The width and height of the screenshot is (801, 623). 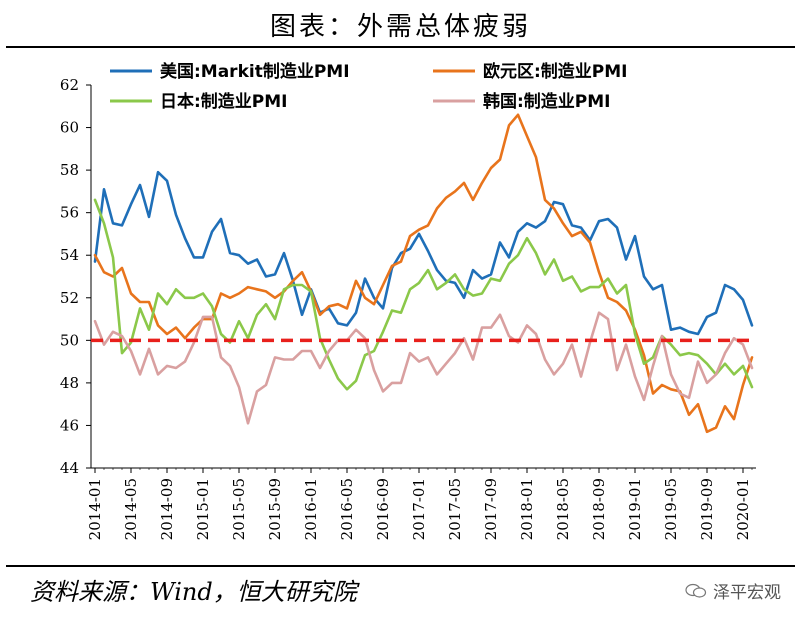 I want to click on x-tick-label: 2014-05, so click(x=131, y=509).